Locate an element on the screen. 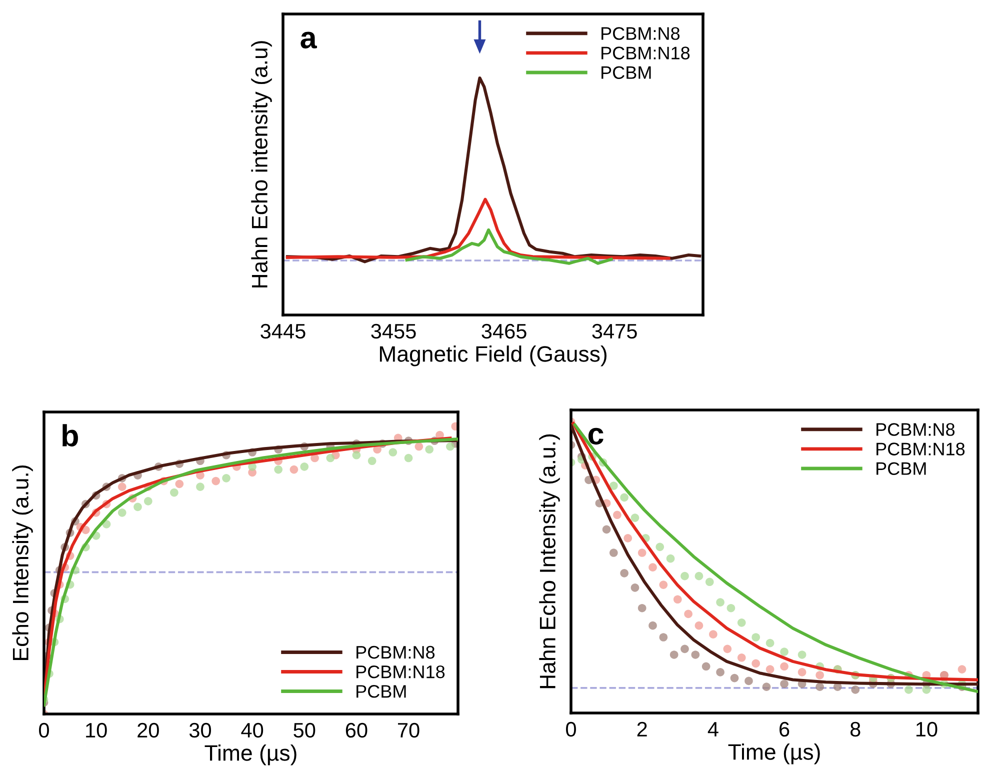 This screenshot has width=983, height=773. x-tick-label: 50 is located at coordinates (305, 730).